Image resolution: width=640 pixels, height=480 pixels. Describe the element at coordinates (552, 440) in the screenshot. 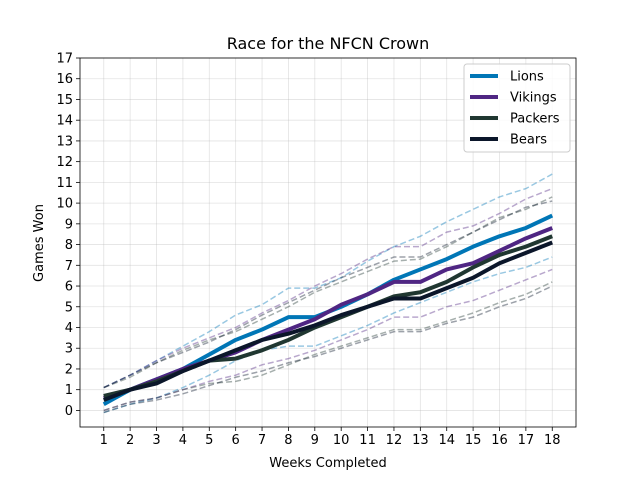

I see `x-tick-label: 18` at that location.